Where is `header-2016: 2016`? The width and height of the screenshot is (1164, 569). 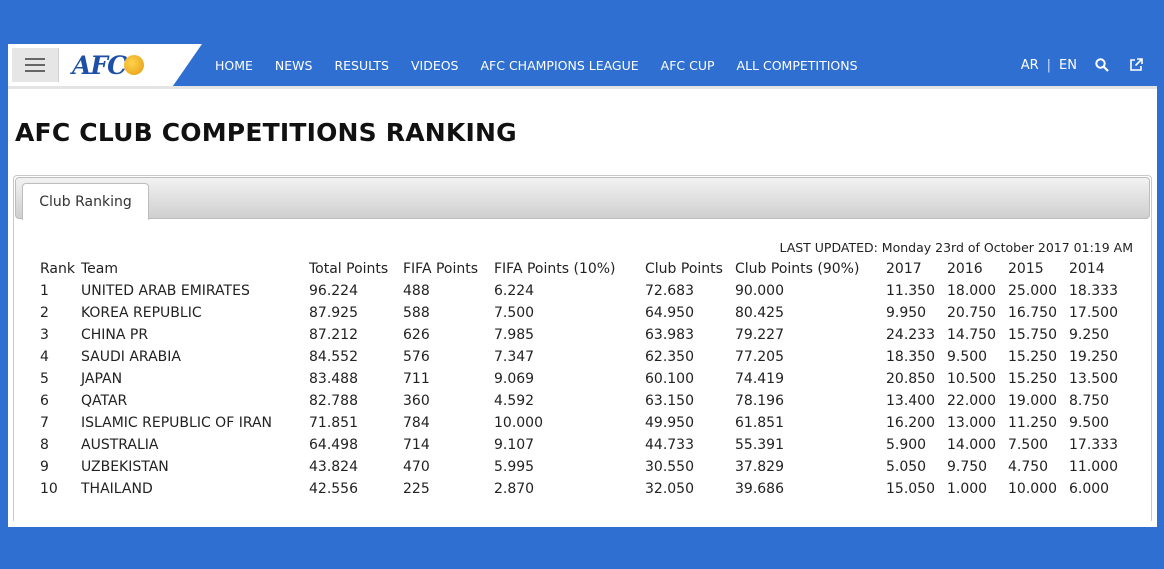 header-2016: 2016 is located at coordinates (965, 269).